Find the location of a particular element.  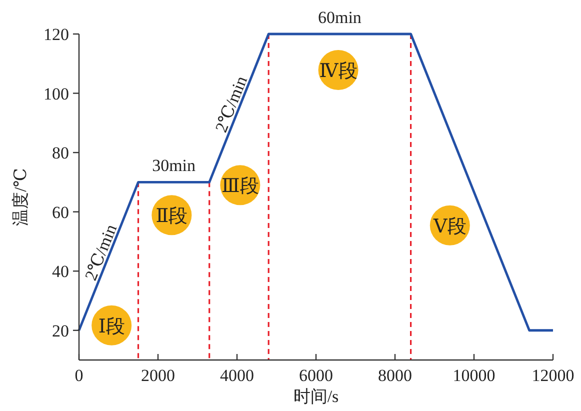

x-tick-label: 12000 is located at coordinates (553, 375).